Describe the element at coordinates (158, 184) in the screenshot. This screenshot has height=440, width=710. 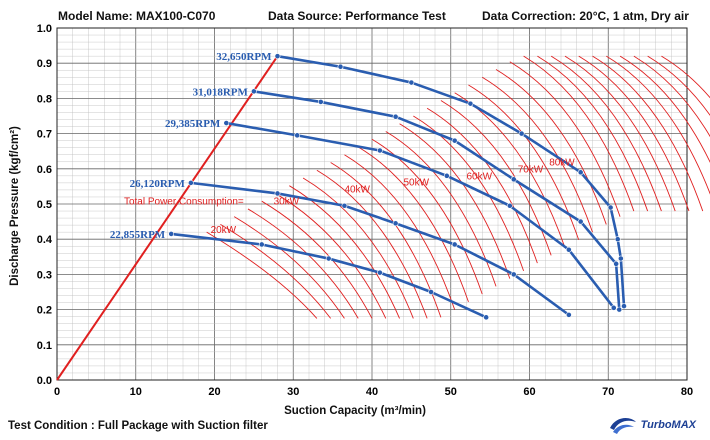
I see `rpm-label: 26,120RPM` at that location.